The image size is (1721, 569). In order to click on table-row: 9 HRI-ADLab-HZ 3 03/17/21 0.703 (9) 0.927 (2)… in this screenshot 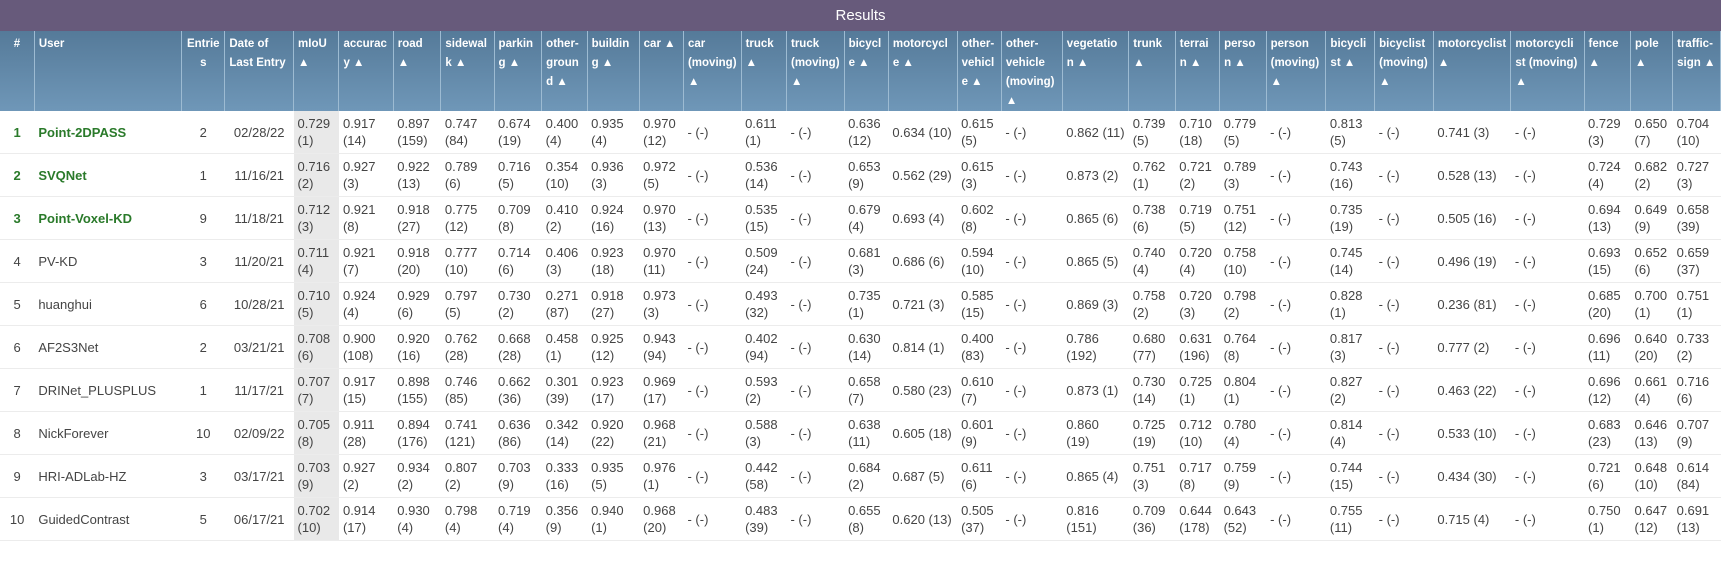, I will do `click(860, 476)`.